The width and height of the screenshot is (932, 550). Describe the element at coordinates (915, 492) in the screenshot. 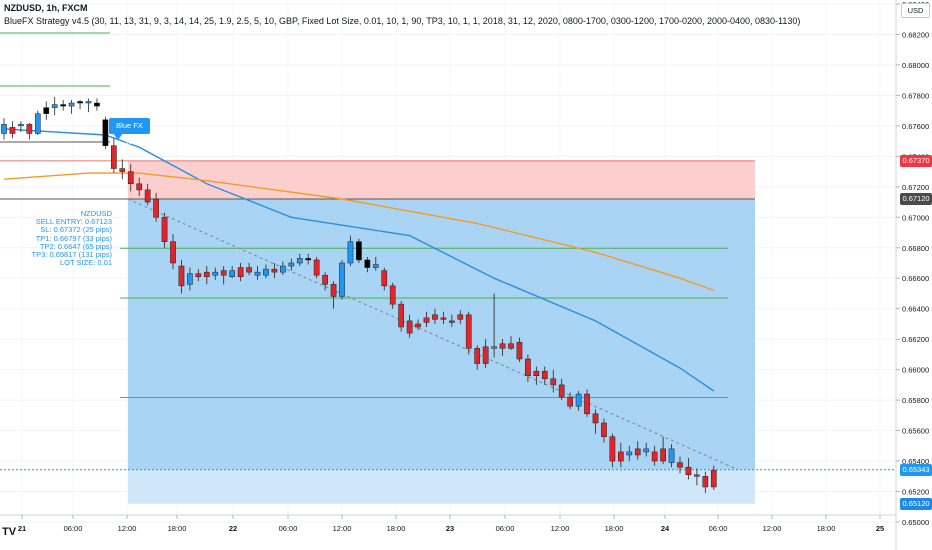

I see `y-tick-label: 0.65200` at that location.